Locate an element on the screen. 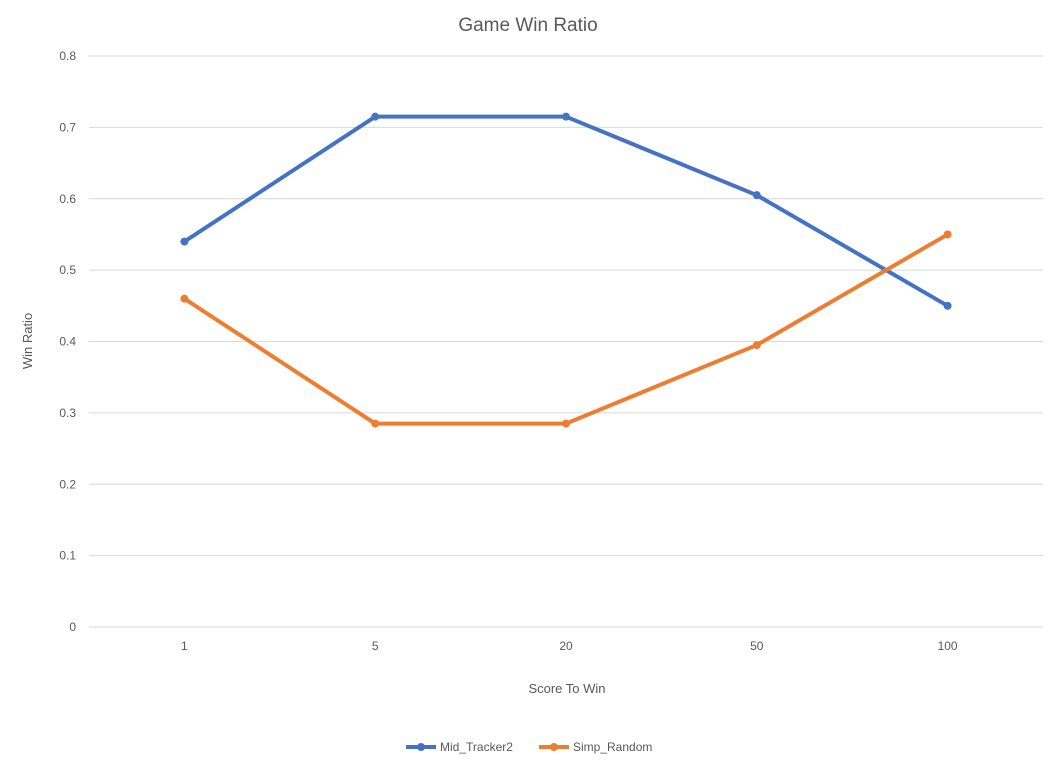 Image resolution: width=1057 pixels, height=764 pixels. y-axis-ticks: 0 0.1 0.2 0.3 0.4 0.5 0.6 0.7 0.8 is located at coordinates (67, 341).